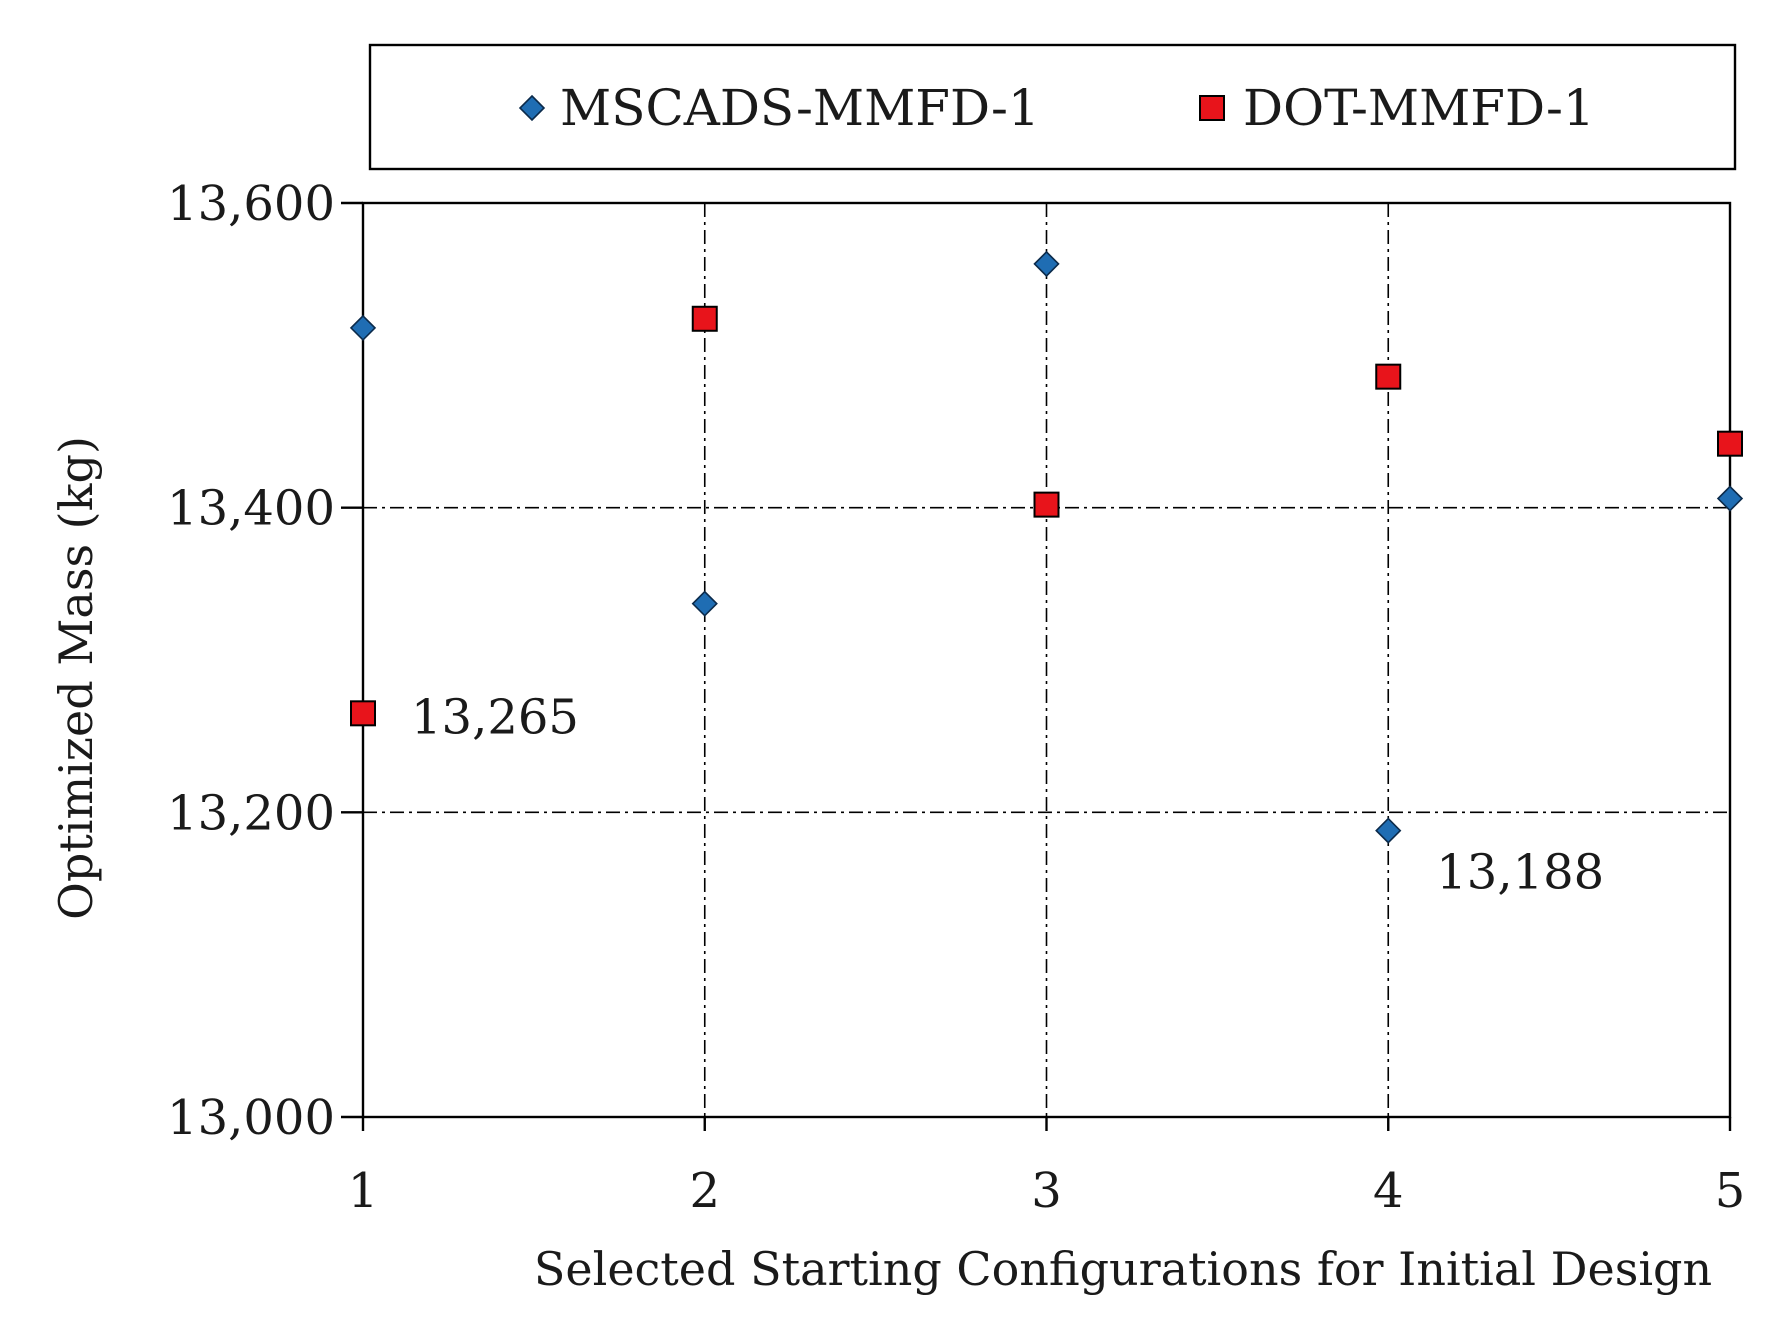  What do you see at coordinates (1212, 108) in the screenshot?
I see `legend-marker-square` at bounding box center [1212, 108].